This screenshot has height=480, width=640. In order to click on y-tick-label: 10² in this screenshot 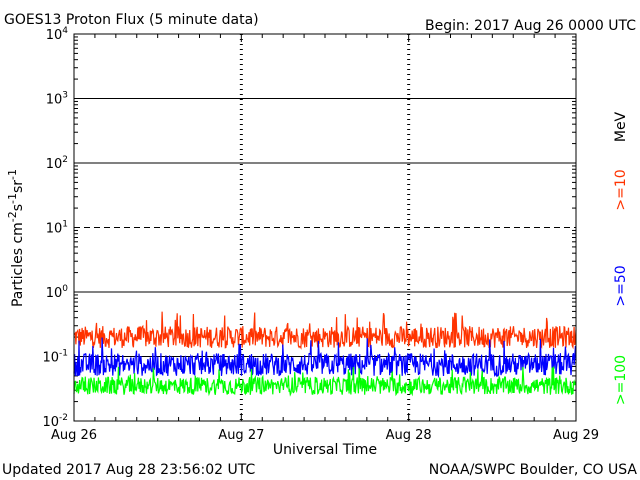, I will do `click(57, 163)`.